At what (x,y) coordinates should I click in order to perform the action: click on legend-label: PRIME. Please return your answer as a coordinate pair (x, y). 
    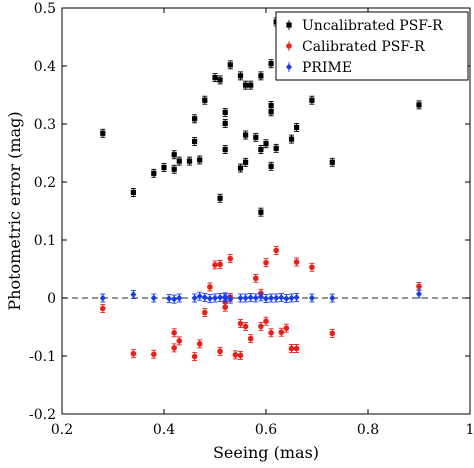
    Looking at the image, I should click on (327, 68).